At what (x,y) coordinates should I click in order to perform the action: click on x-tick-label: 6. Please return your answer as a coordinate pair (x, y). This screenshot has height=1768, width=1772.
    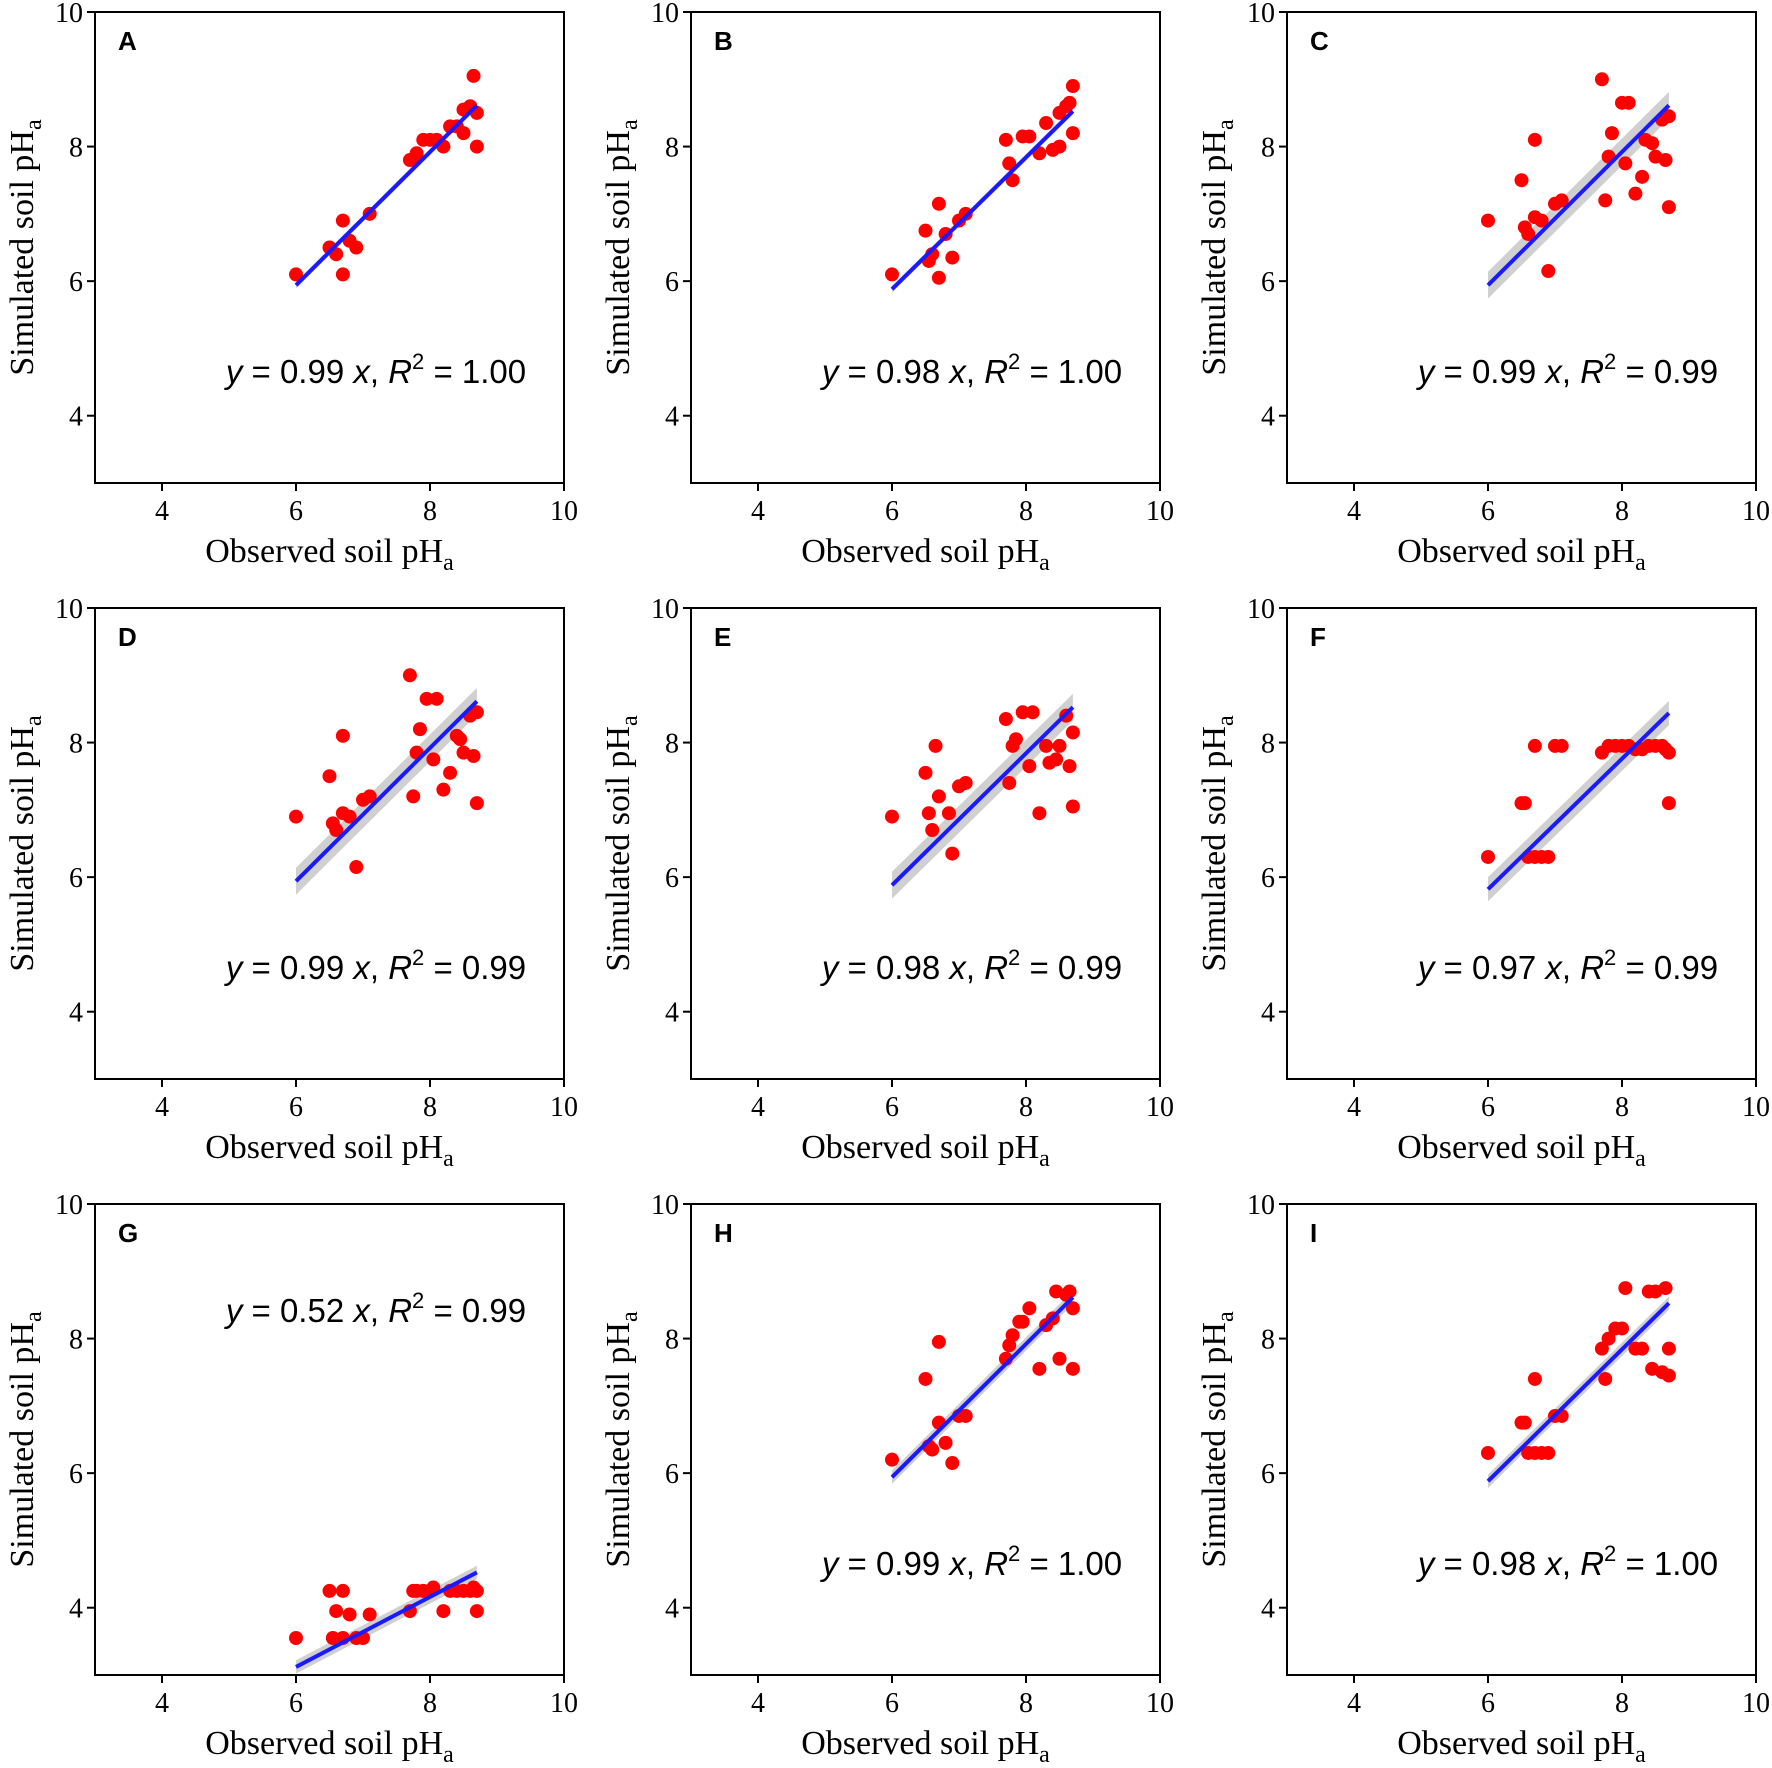
    Looking at the image, I should click on (892, 511).